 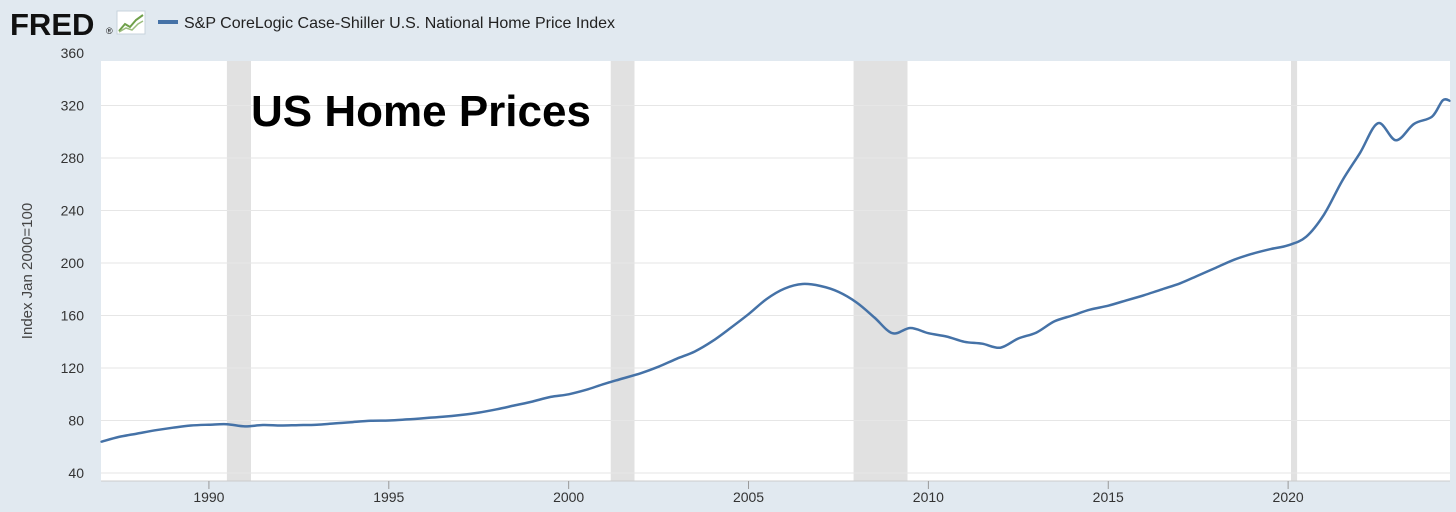 What do you see at coordinates (748, 497) in the screenshot?
I see `x-tick-label-2005: 2005` at bounding box center [748, 497].